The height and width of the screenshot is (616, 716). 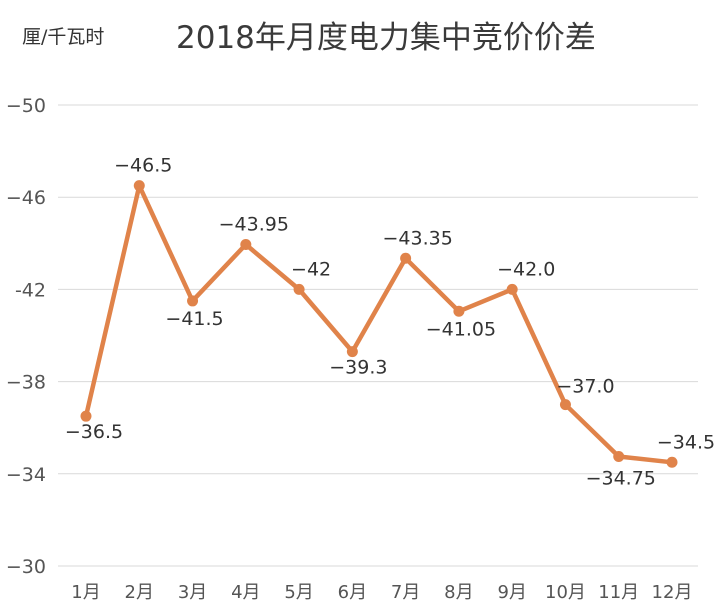 I want to click on x-tick-label: 4月, so click(x=245, y=592).